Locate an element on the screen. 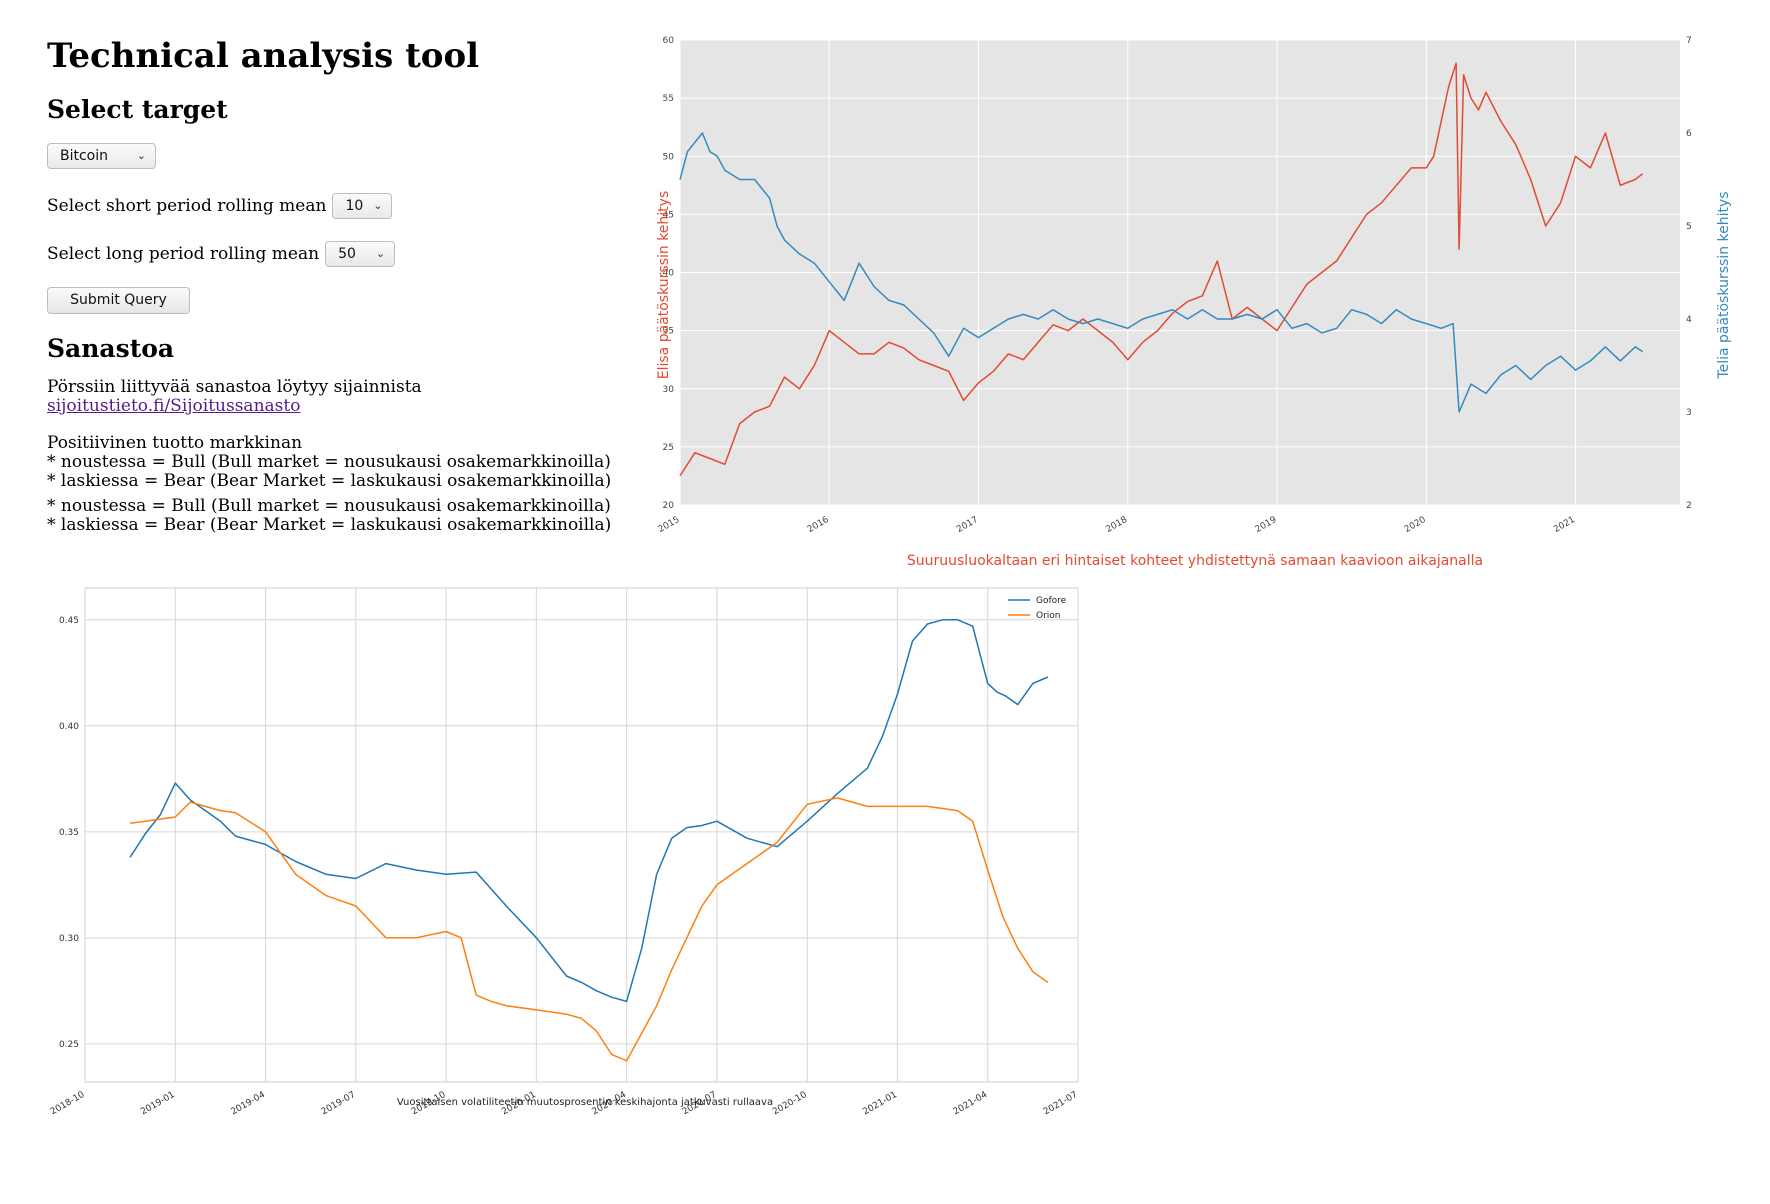 The height and width of the screenshot is (1204, 1770). chart1-x-tick: 2018 is located at coordinates (1116, 525).